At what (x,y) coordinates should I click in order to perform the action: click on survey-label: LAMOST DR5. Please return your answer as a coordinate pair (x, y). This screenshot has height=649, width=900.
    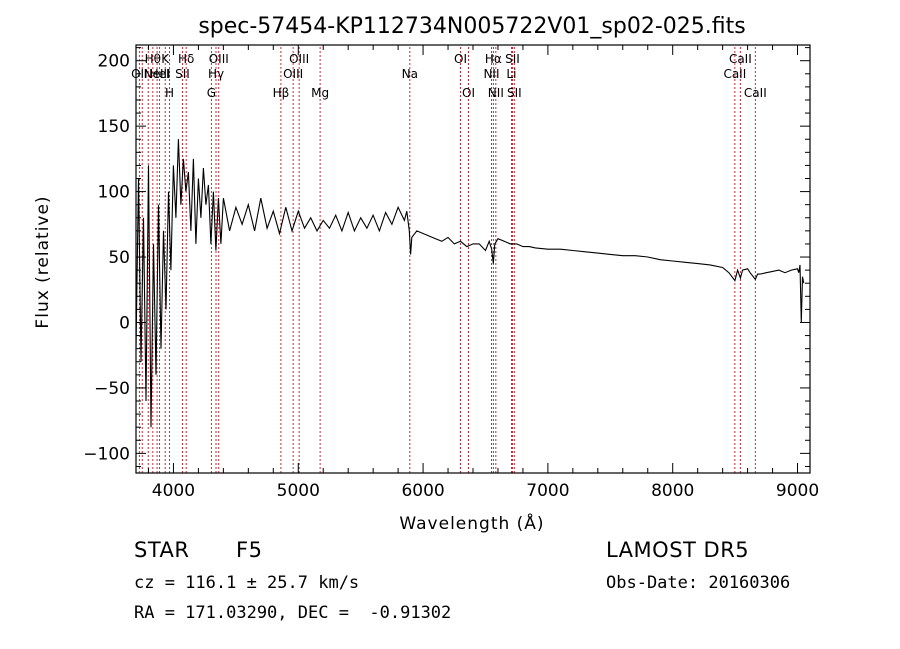
    Looking at the image, I should click on (678, 550).